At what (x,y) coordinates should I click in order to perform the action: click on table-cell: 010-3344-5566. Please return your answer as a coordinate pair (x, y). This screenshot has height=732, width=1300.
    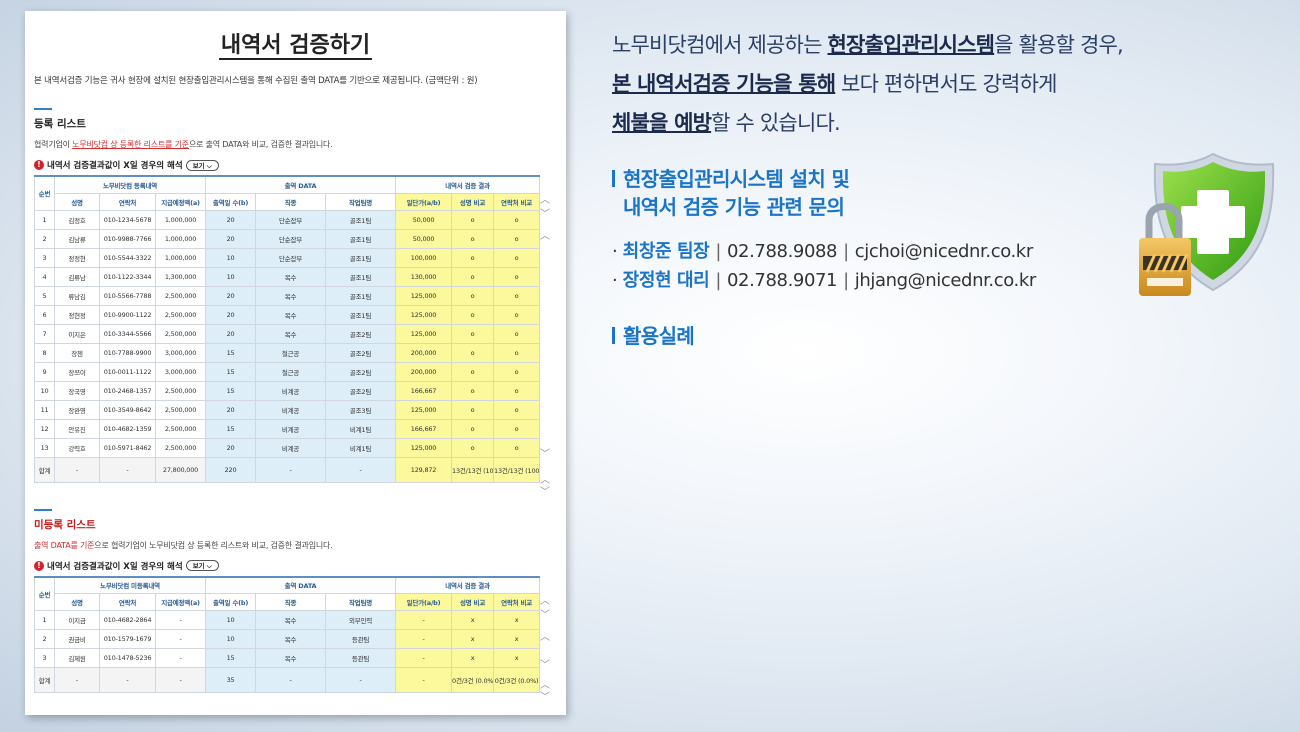
    Looking at the image, I should click on (127, 333).